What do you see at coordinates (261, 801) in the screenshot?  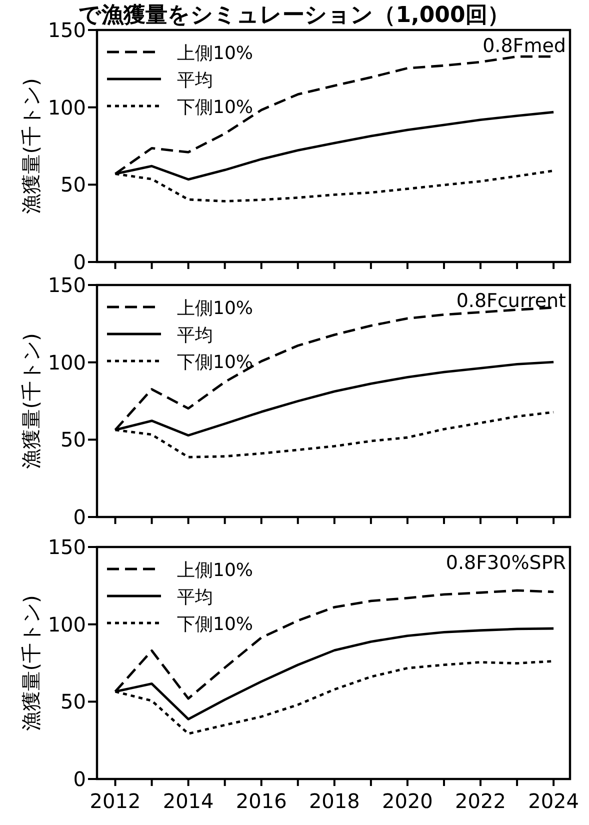 I see `x-tick-label: 2016` at bounding box center [261, 801].